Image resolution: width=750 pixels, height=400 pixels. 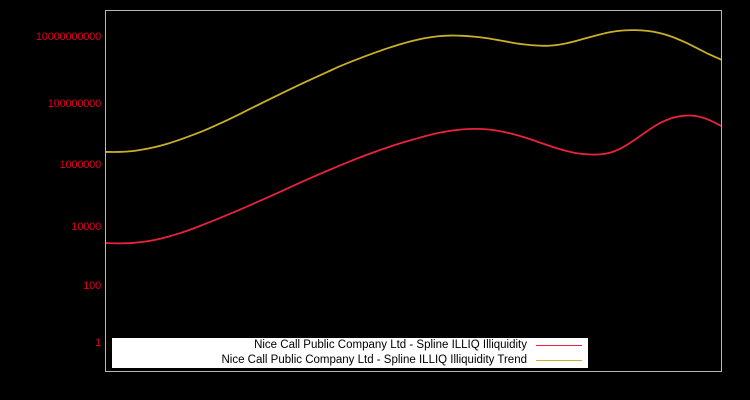 I want to click on y-tick-label: 100, so click(x=92, y=286).